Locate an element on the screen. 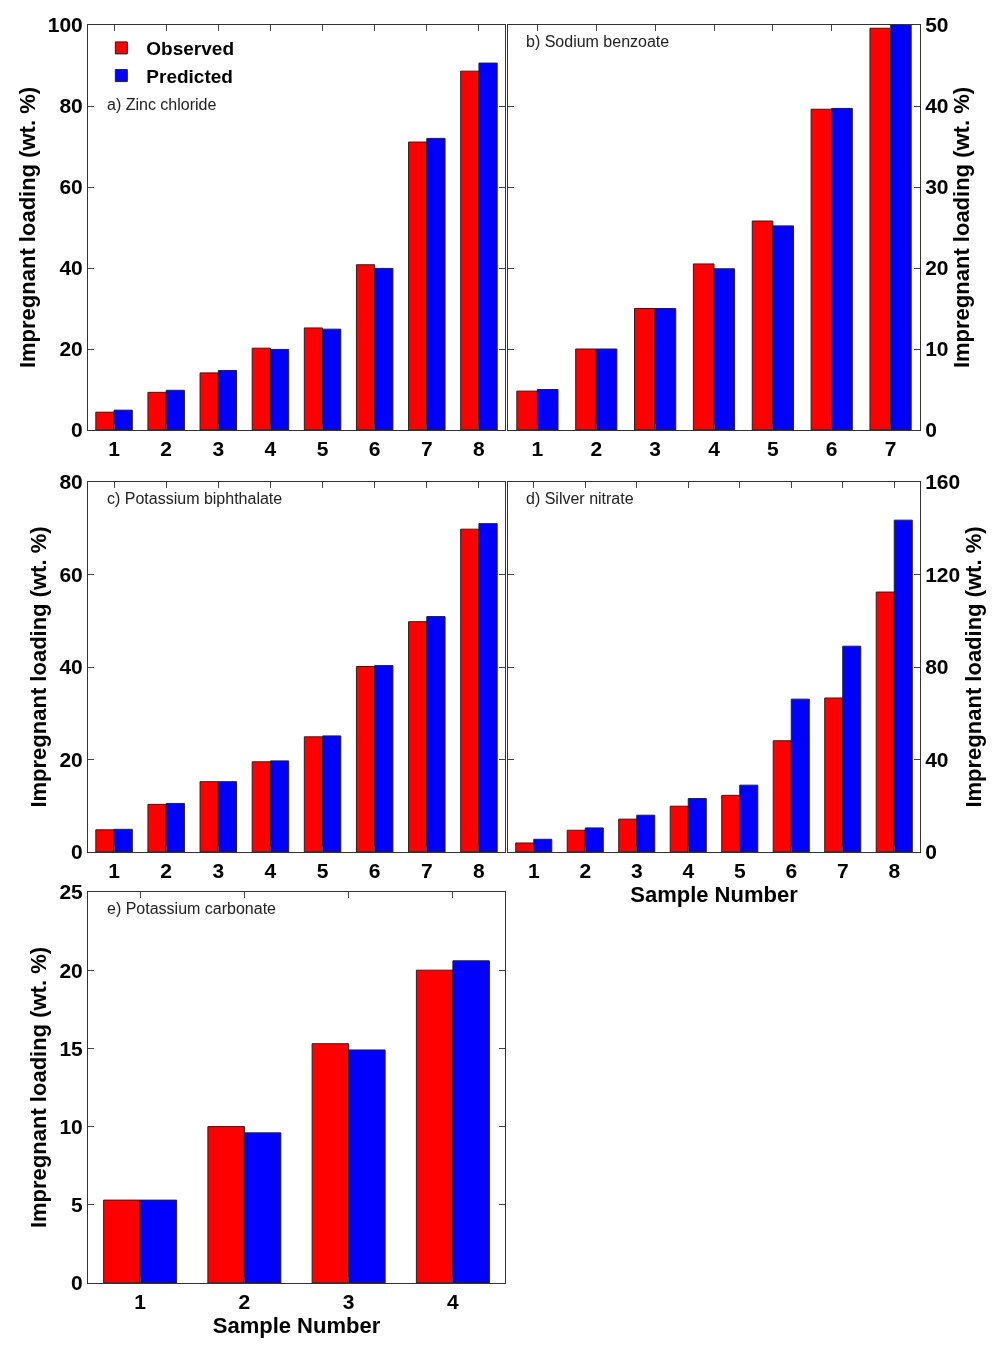 This screenshot has width=1008, height=1353. legend-label: Predicted is located at coordinates (189, 77).